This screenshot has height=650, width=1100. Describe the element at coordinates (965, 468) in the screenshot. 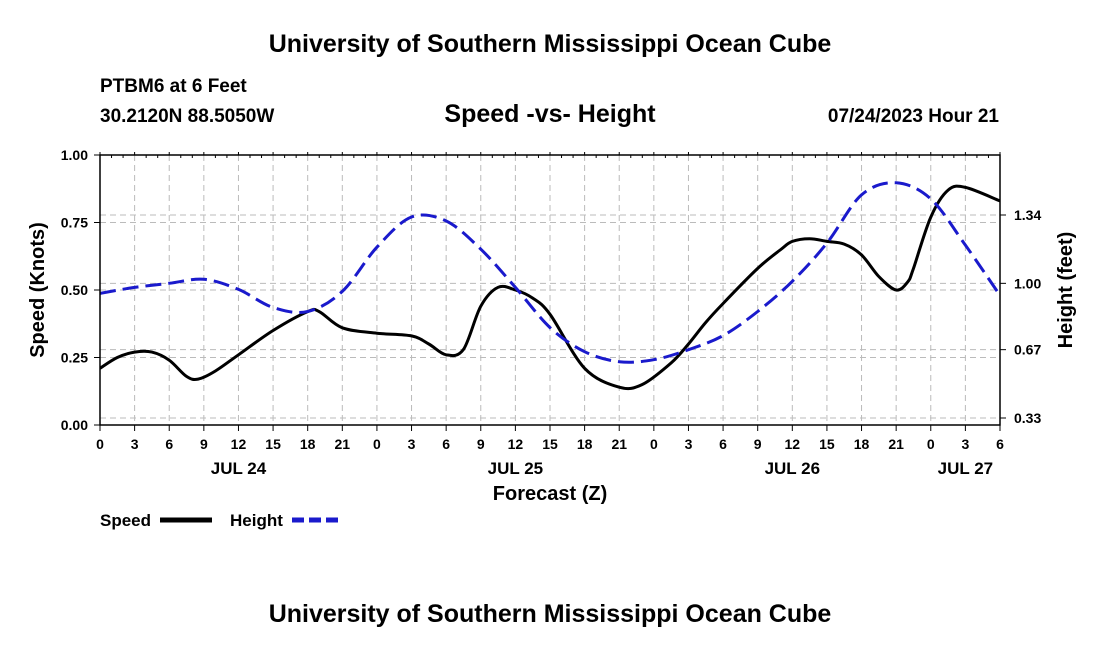

I see `x-date-label: JUL 27` at that location.